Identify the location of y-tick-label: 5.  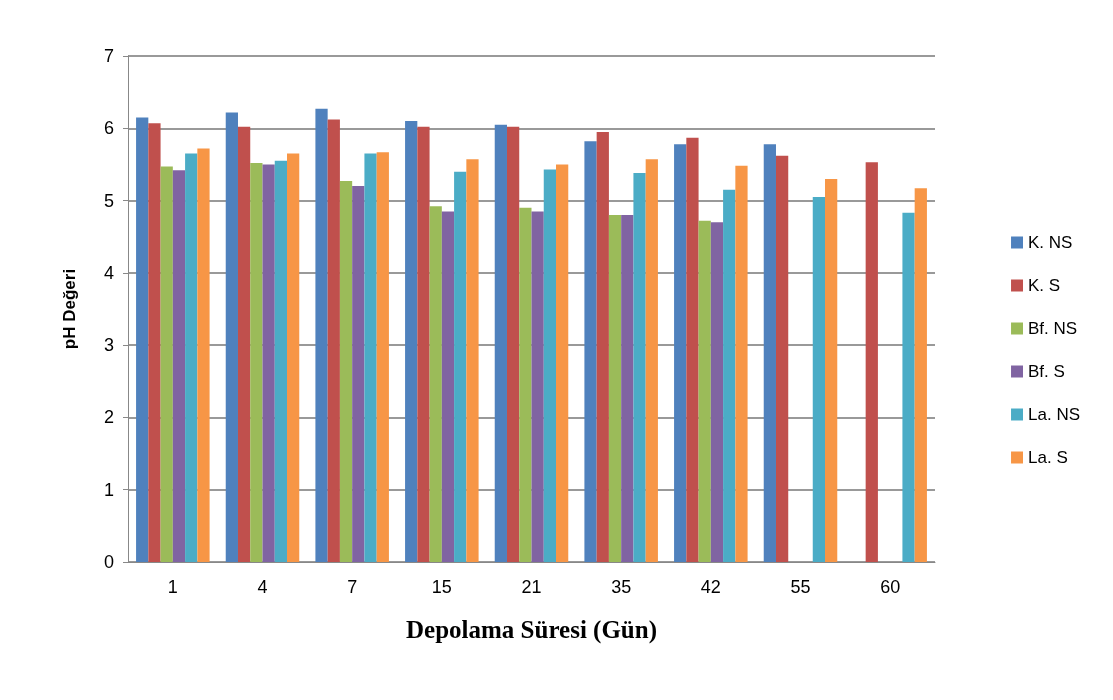
(108, 200).